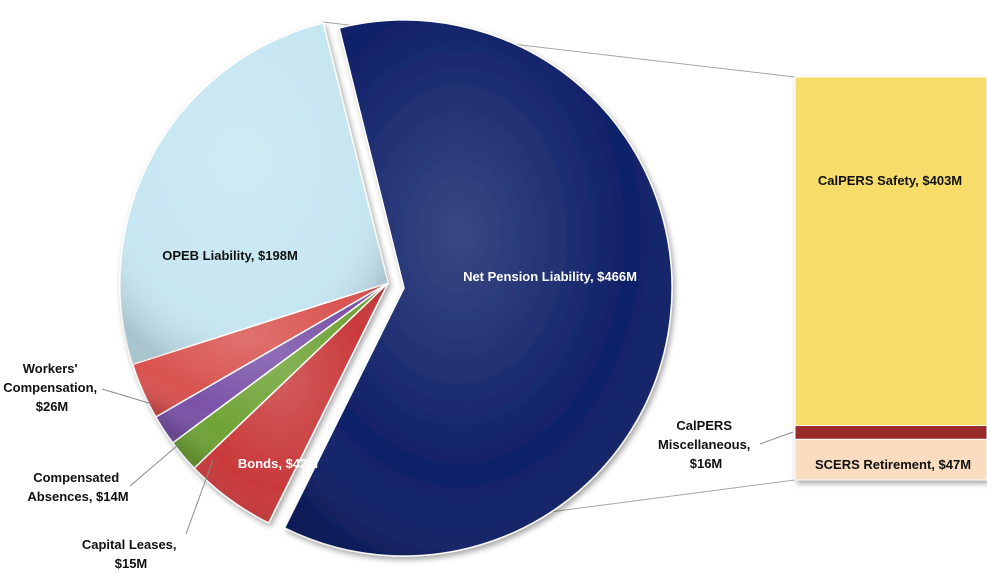 The height and width of the screenshot is (574, 987). I want to click on leader-line-compensated, so click(154, 465).